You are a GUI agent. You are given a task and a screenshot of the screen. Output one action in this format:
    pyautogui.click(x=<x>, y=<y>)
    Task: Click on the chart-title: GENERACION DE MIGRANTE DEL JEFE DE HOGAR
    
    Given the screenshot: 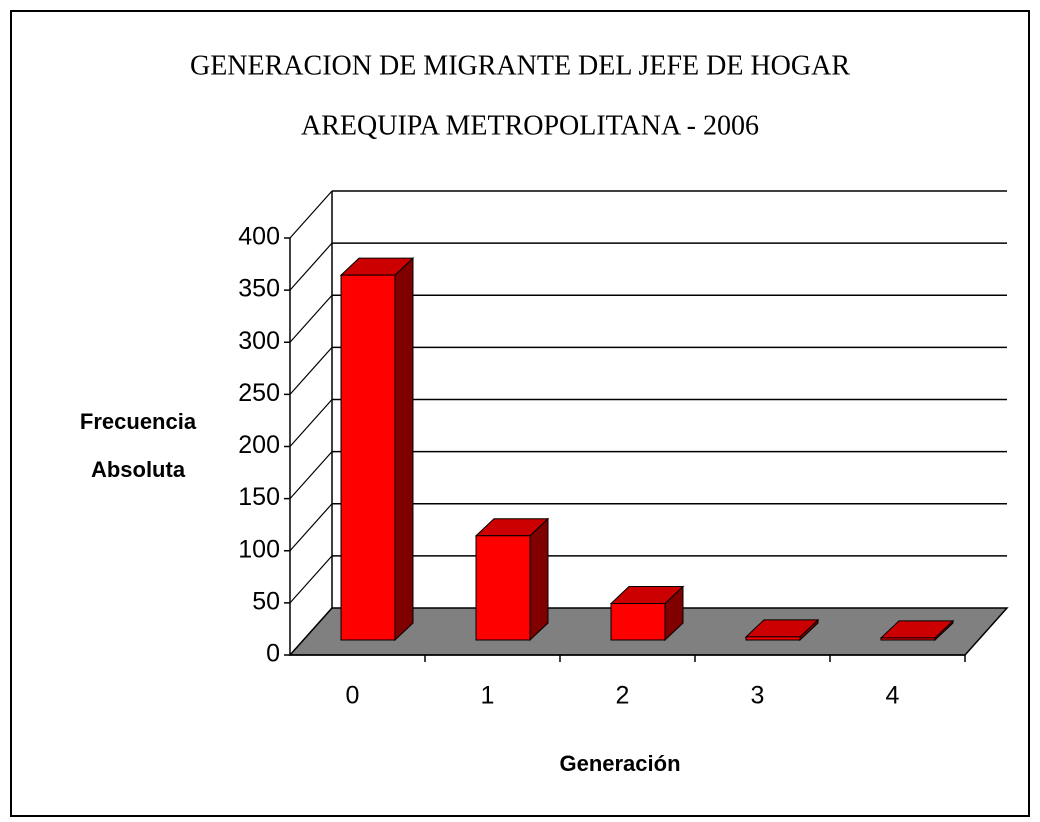 What is the action you would take?
    pyautogui.click(x=520, y=65)
    